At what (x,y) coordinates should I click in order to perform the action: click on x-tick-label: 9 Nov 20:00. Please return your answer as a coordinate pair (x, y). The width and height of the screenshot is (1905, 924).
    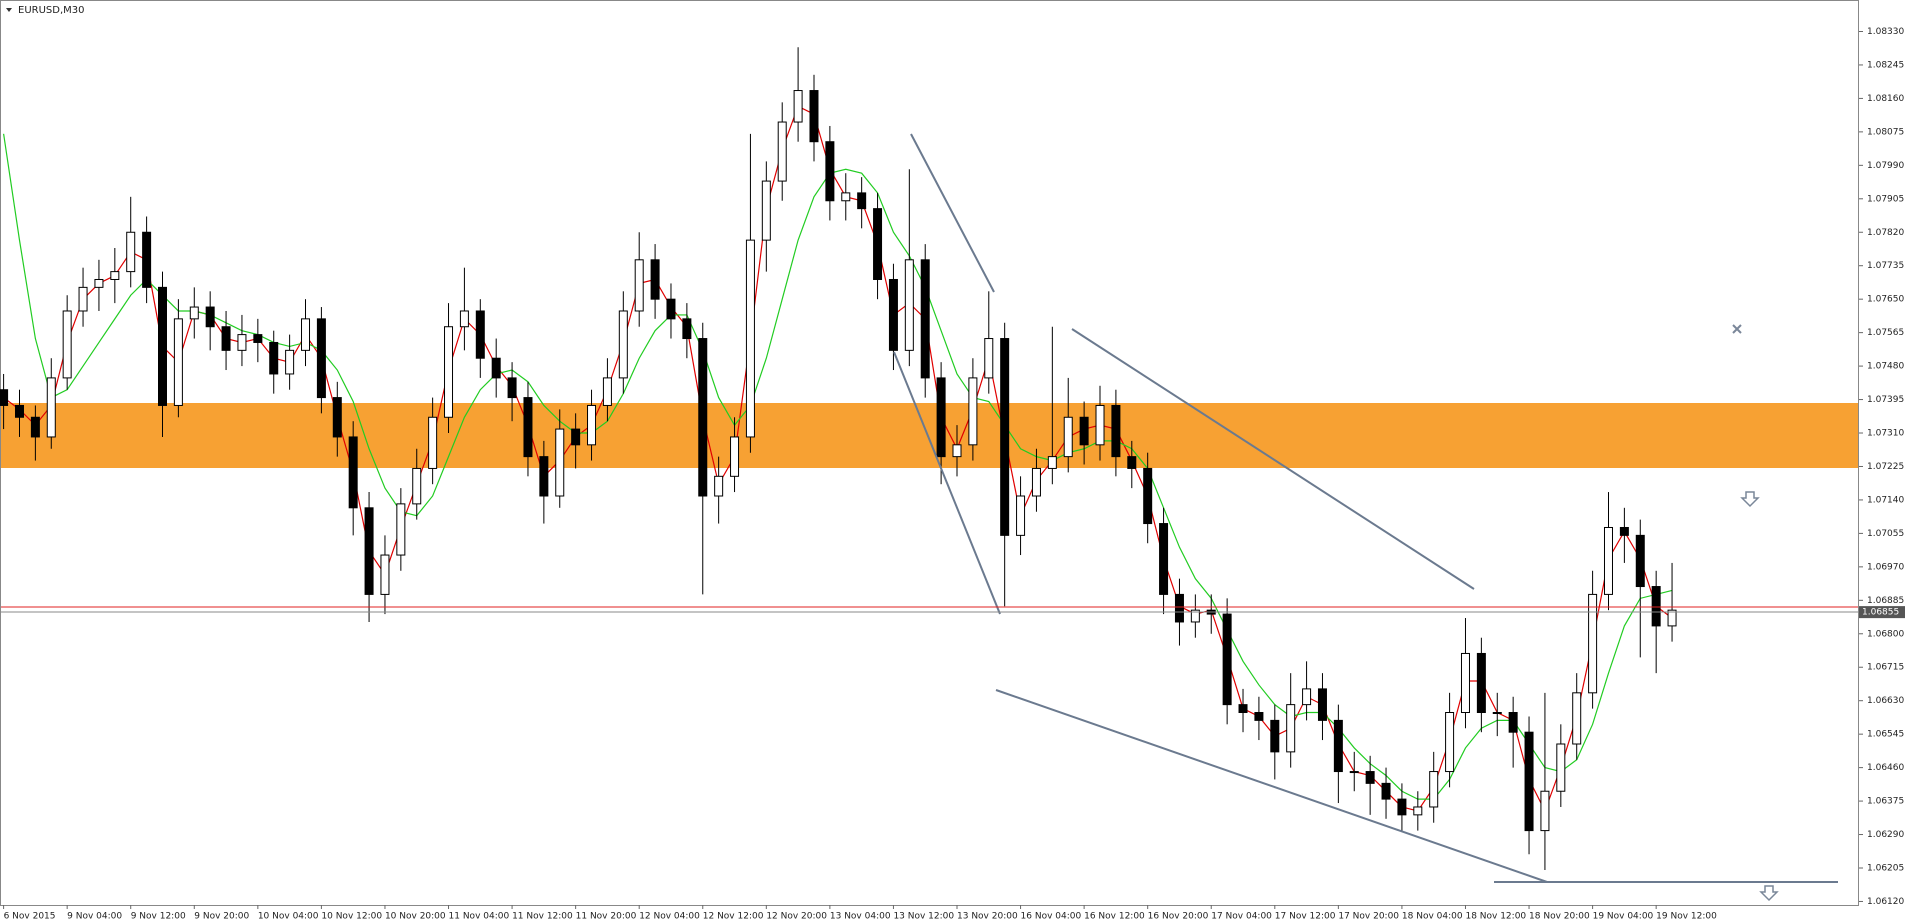
    Looking at the image, I should click on (221, 917).